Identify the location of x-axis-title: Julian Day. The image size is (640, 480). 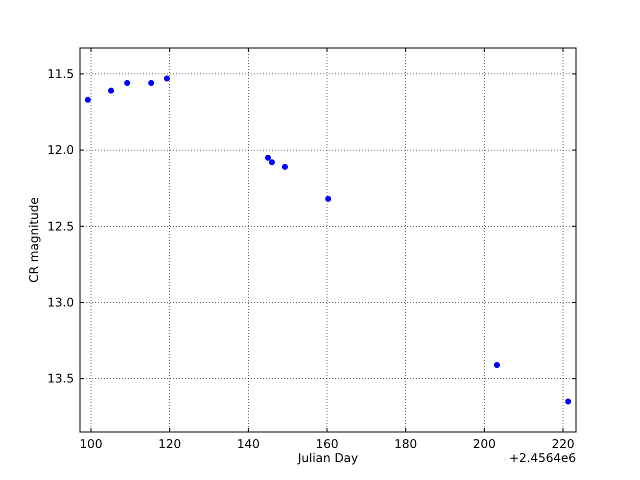
(327, 458).